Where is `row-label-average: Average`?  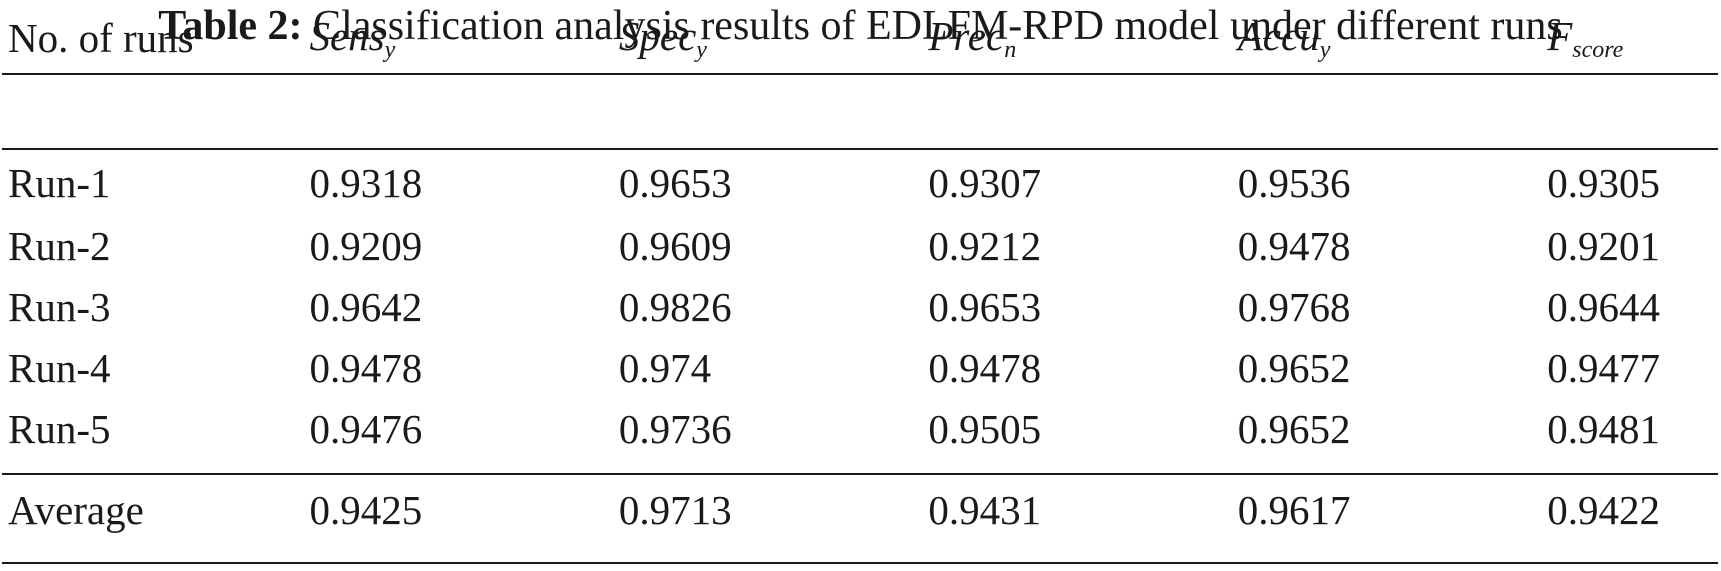
row-label-average: Average is located at coordinates (76, 510).